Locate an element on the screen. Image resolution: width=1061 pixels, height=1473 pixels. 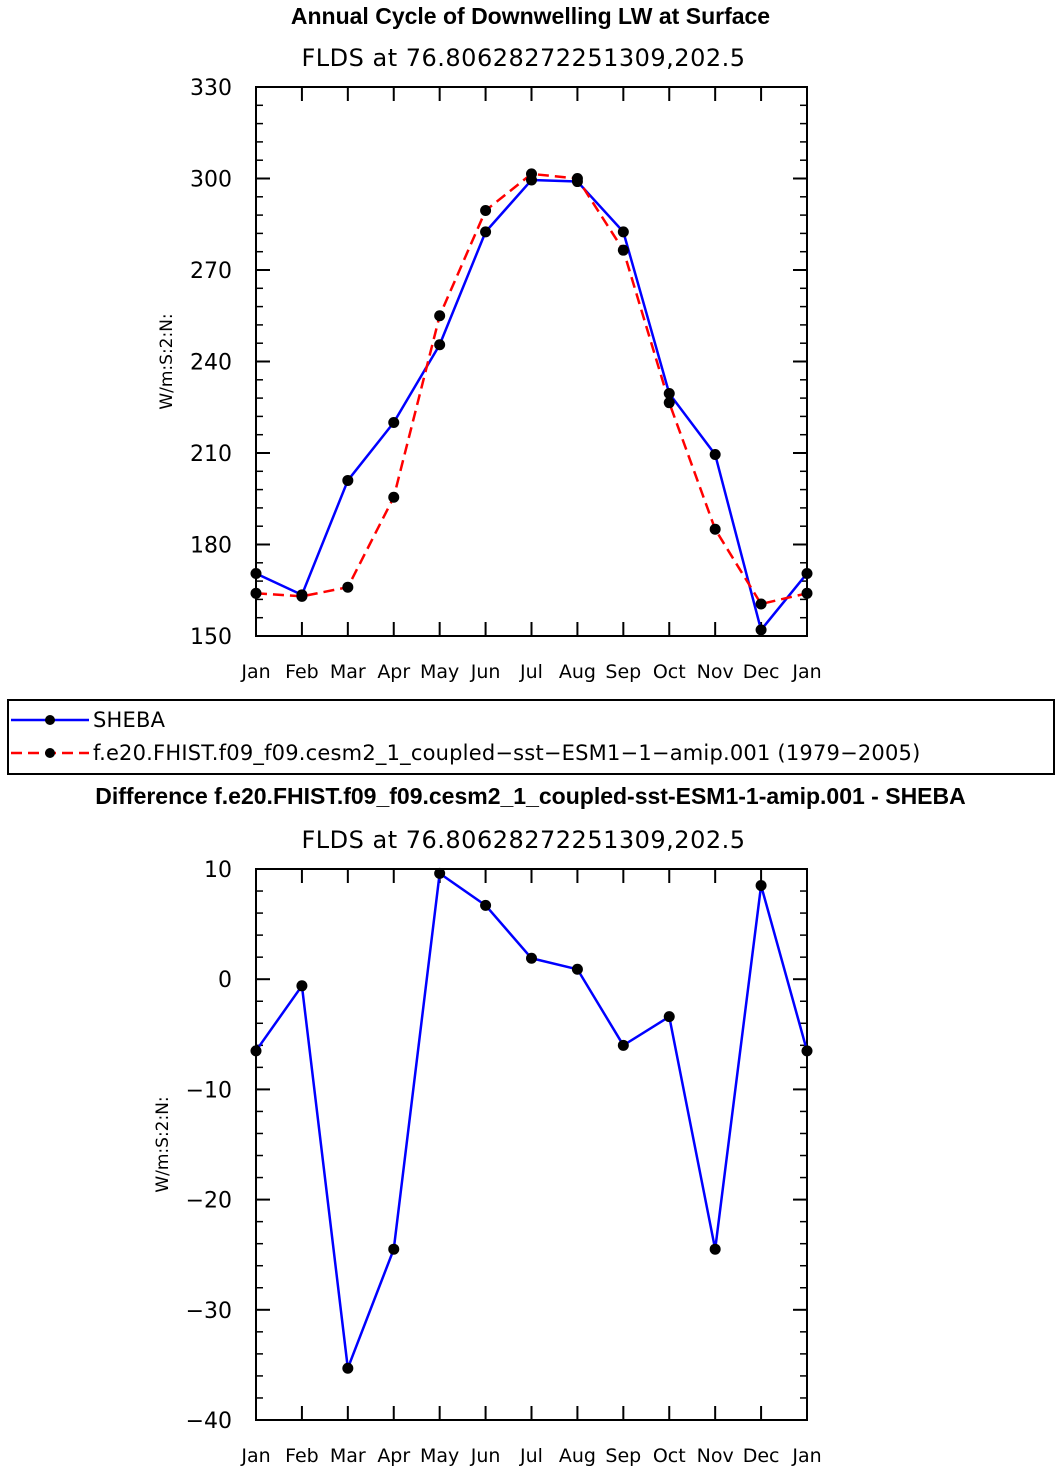
legend-label-sheba: SHEBA is located at coordinates (129, 720).